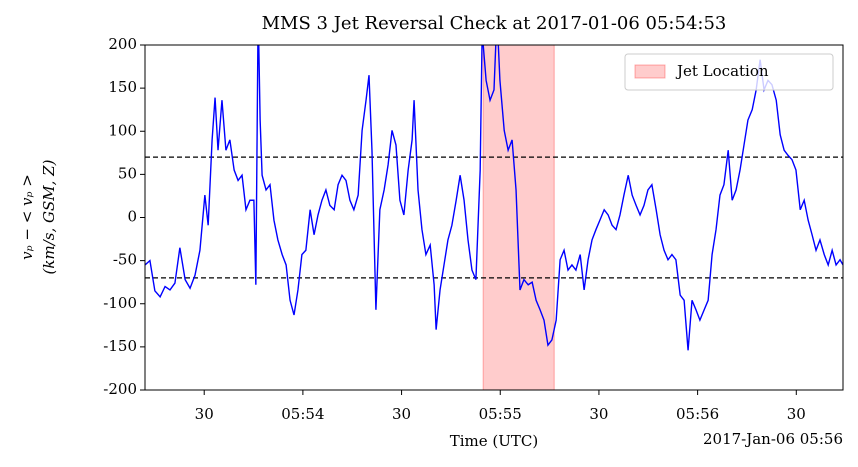  Describe the element at coordinates (500, 414) in the screenshot. I see `x-tick-label: 05:55` at that location.